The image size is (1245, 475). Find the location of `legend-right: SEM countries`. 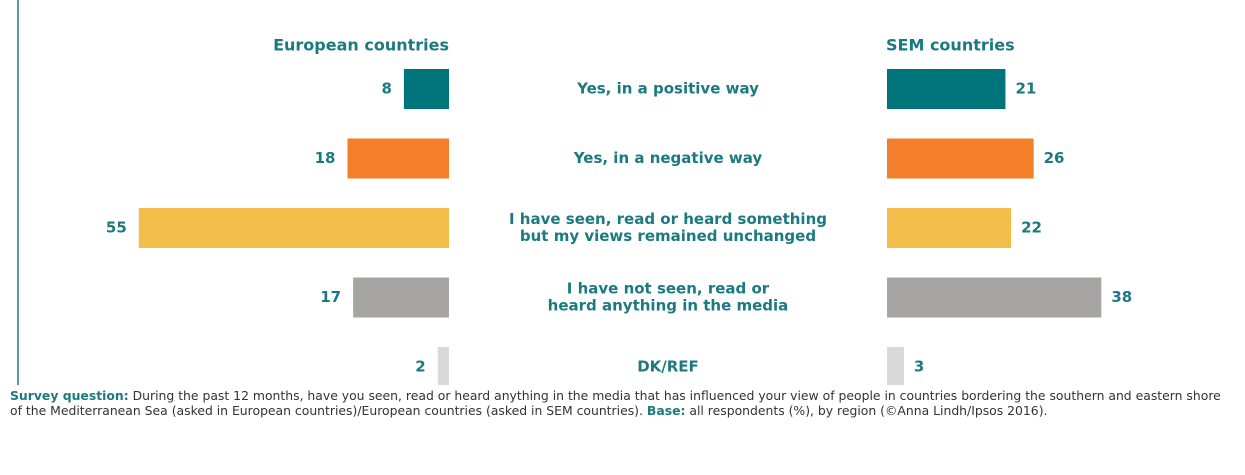

legend-right: SEM countries is located at coordinates (950, 45).